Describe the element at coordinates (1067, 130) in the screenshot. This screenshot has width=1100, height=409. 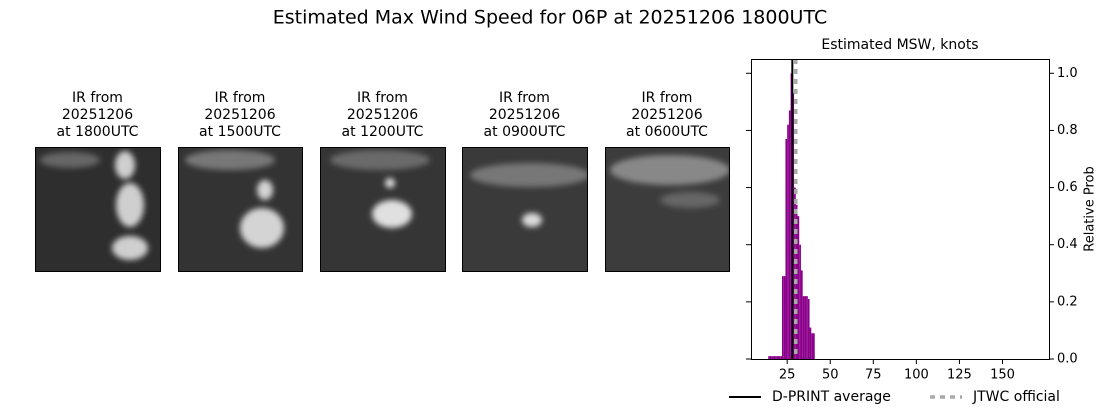
I see `y-tick-label: 0.8` at that location.